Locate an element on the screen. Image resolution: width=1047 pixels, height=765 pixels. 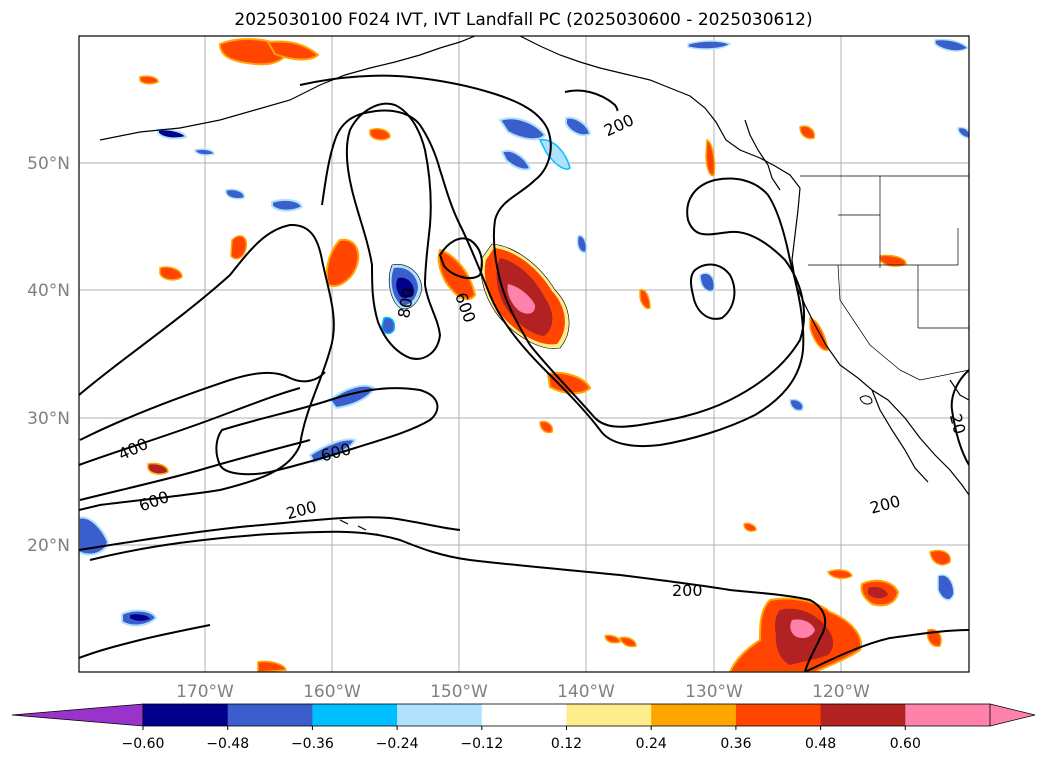
colorbar-tick-label-1: −0.48 is located at coordinates (227, 744).